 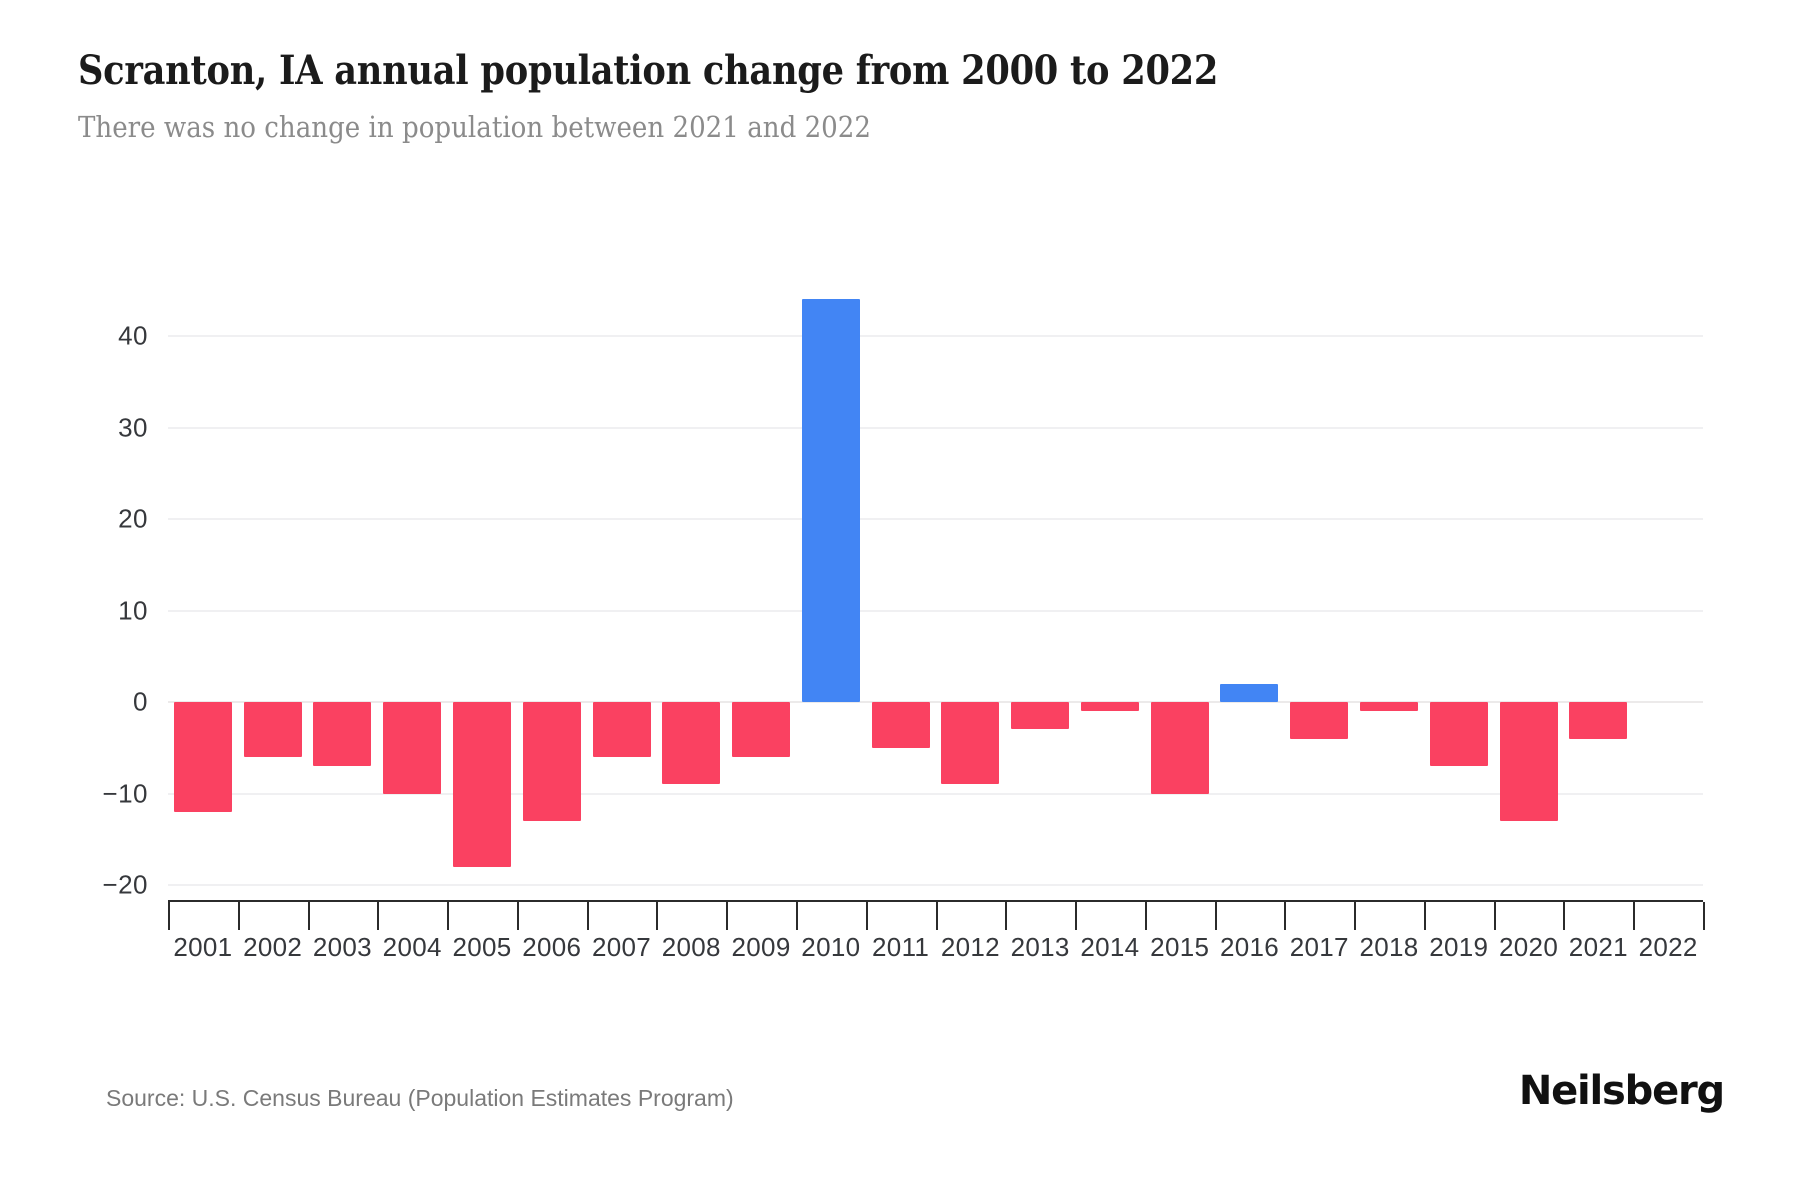 I want to click on bar-2003, so click(x=342, y=734).